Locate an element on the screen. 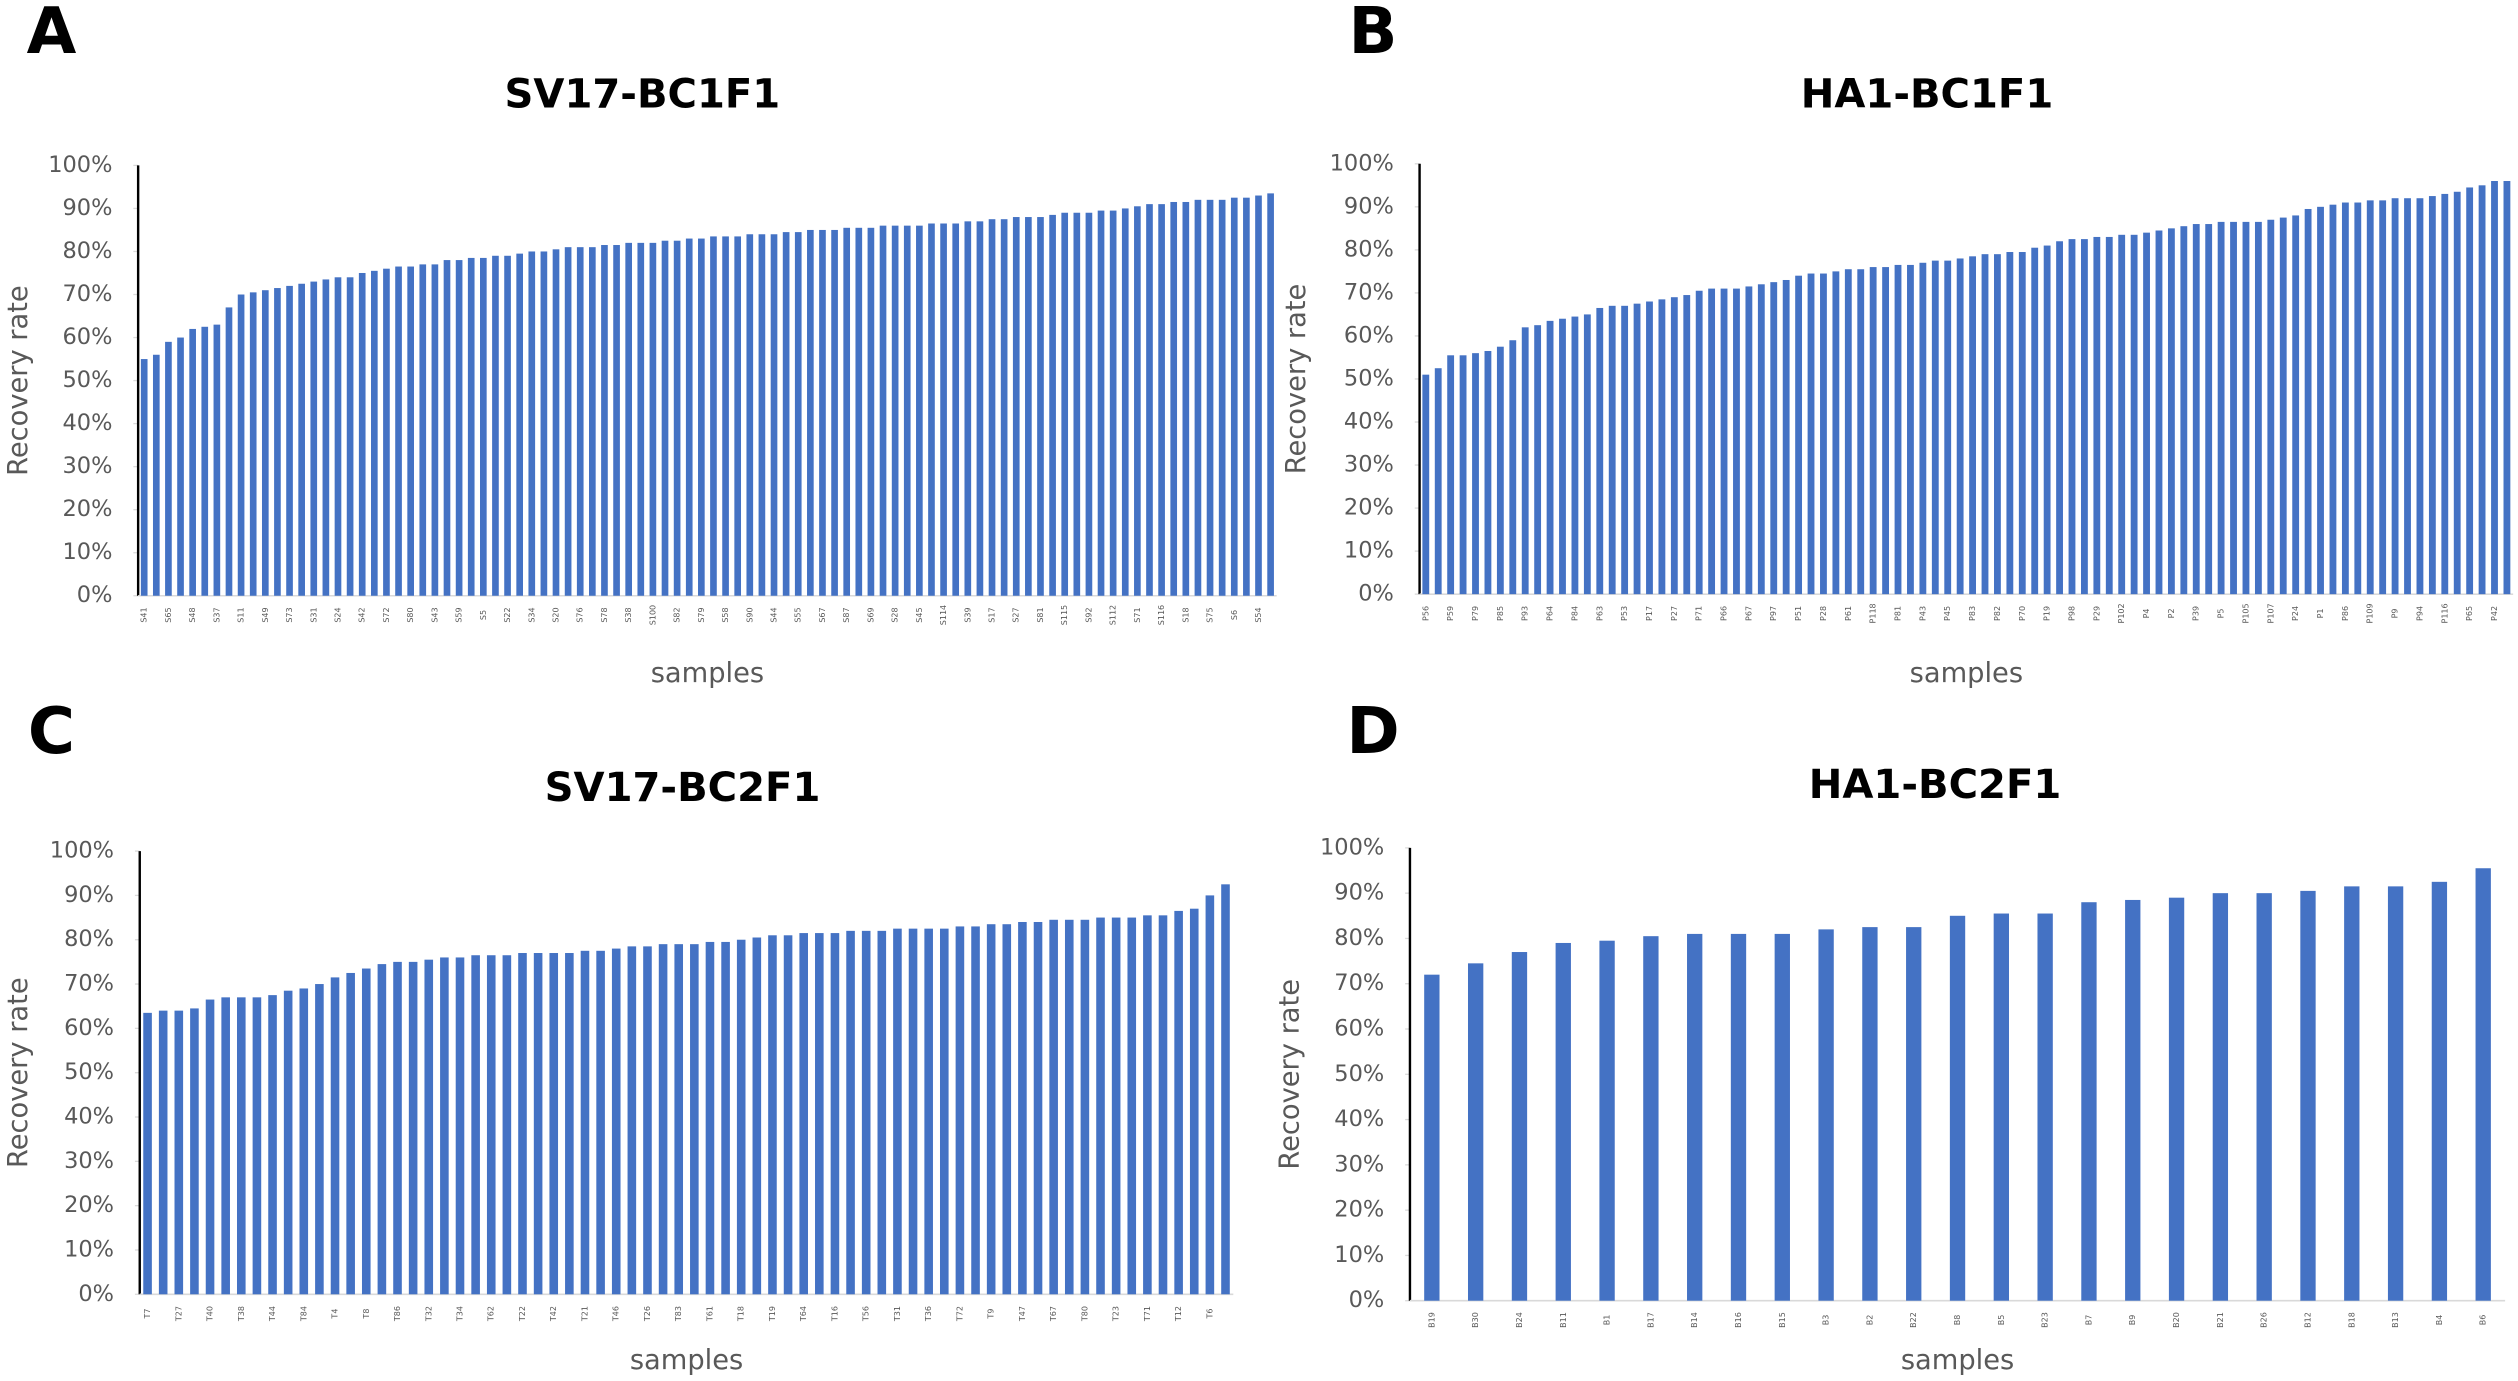 The height and width of the screenshot is (1381, 2518). x-tick-label: T8 is located at coordinates (366, 1314).